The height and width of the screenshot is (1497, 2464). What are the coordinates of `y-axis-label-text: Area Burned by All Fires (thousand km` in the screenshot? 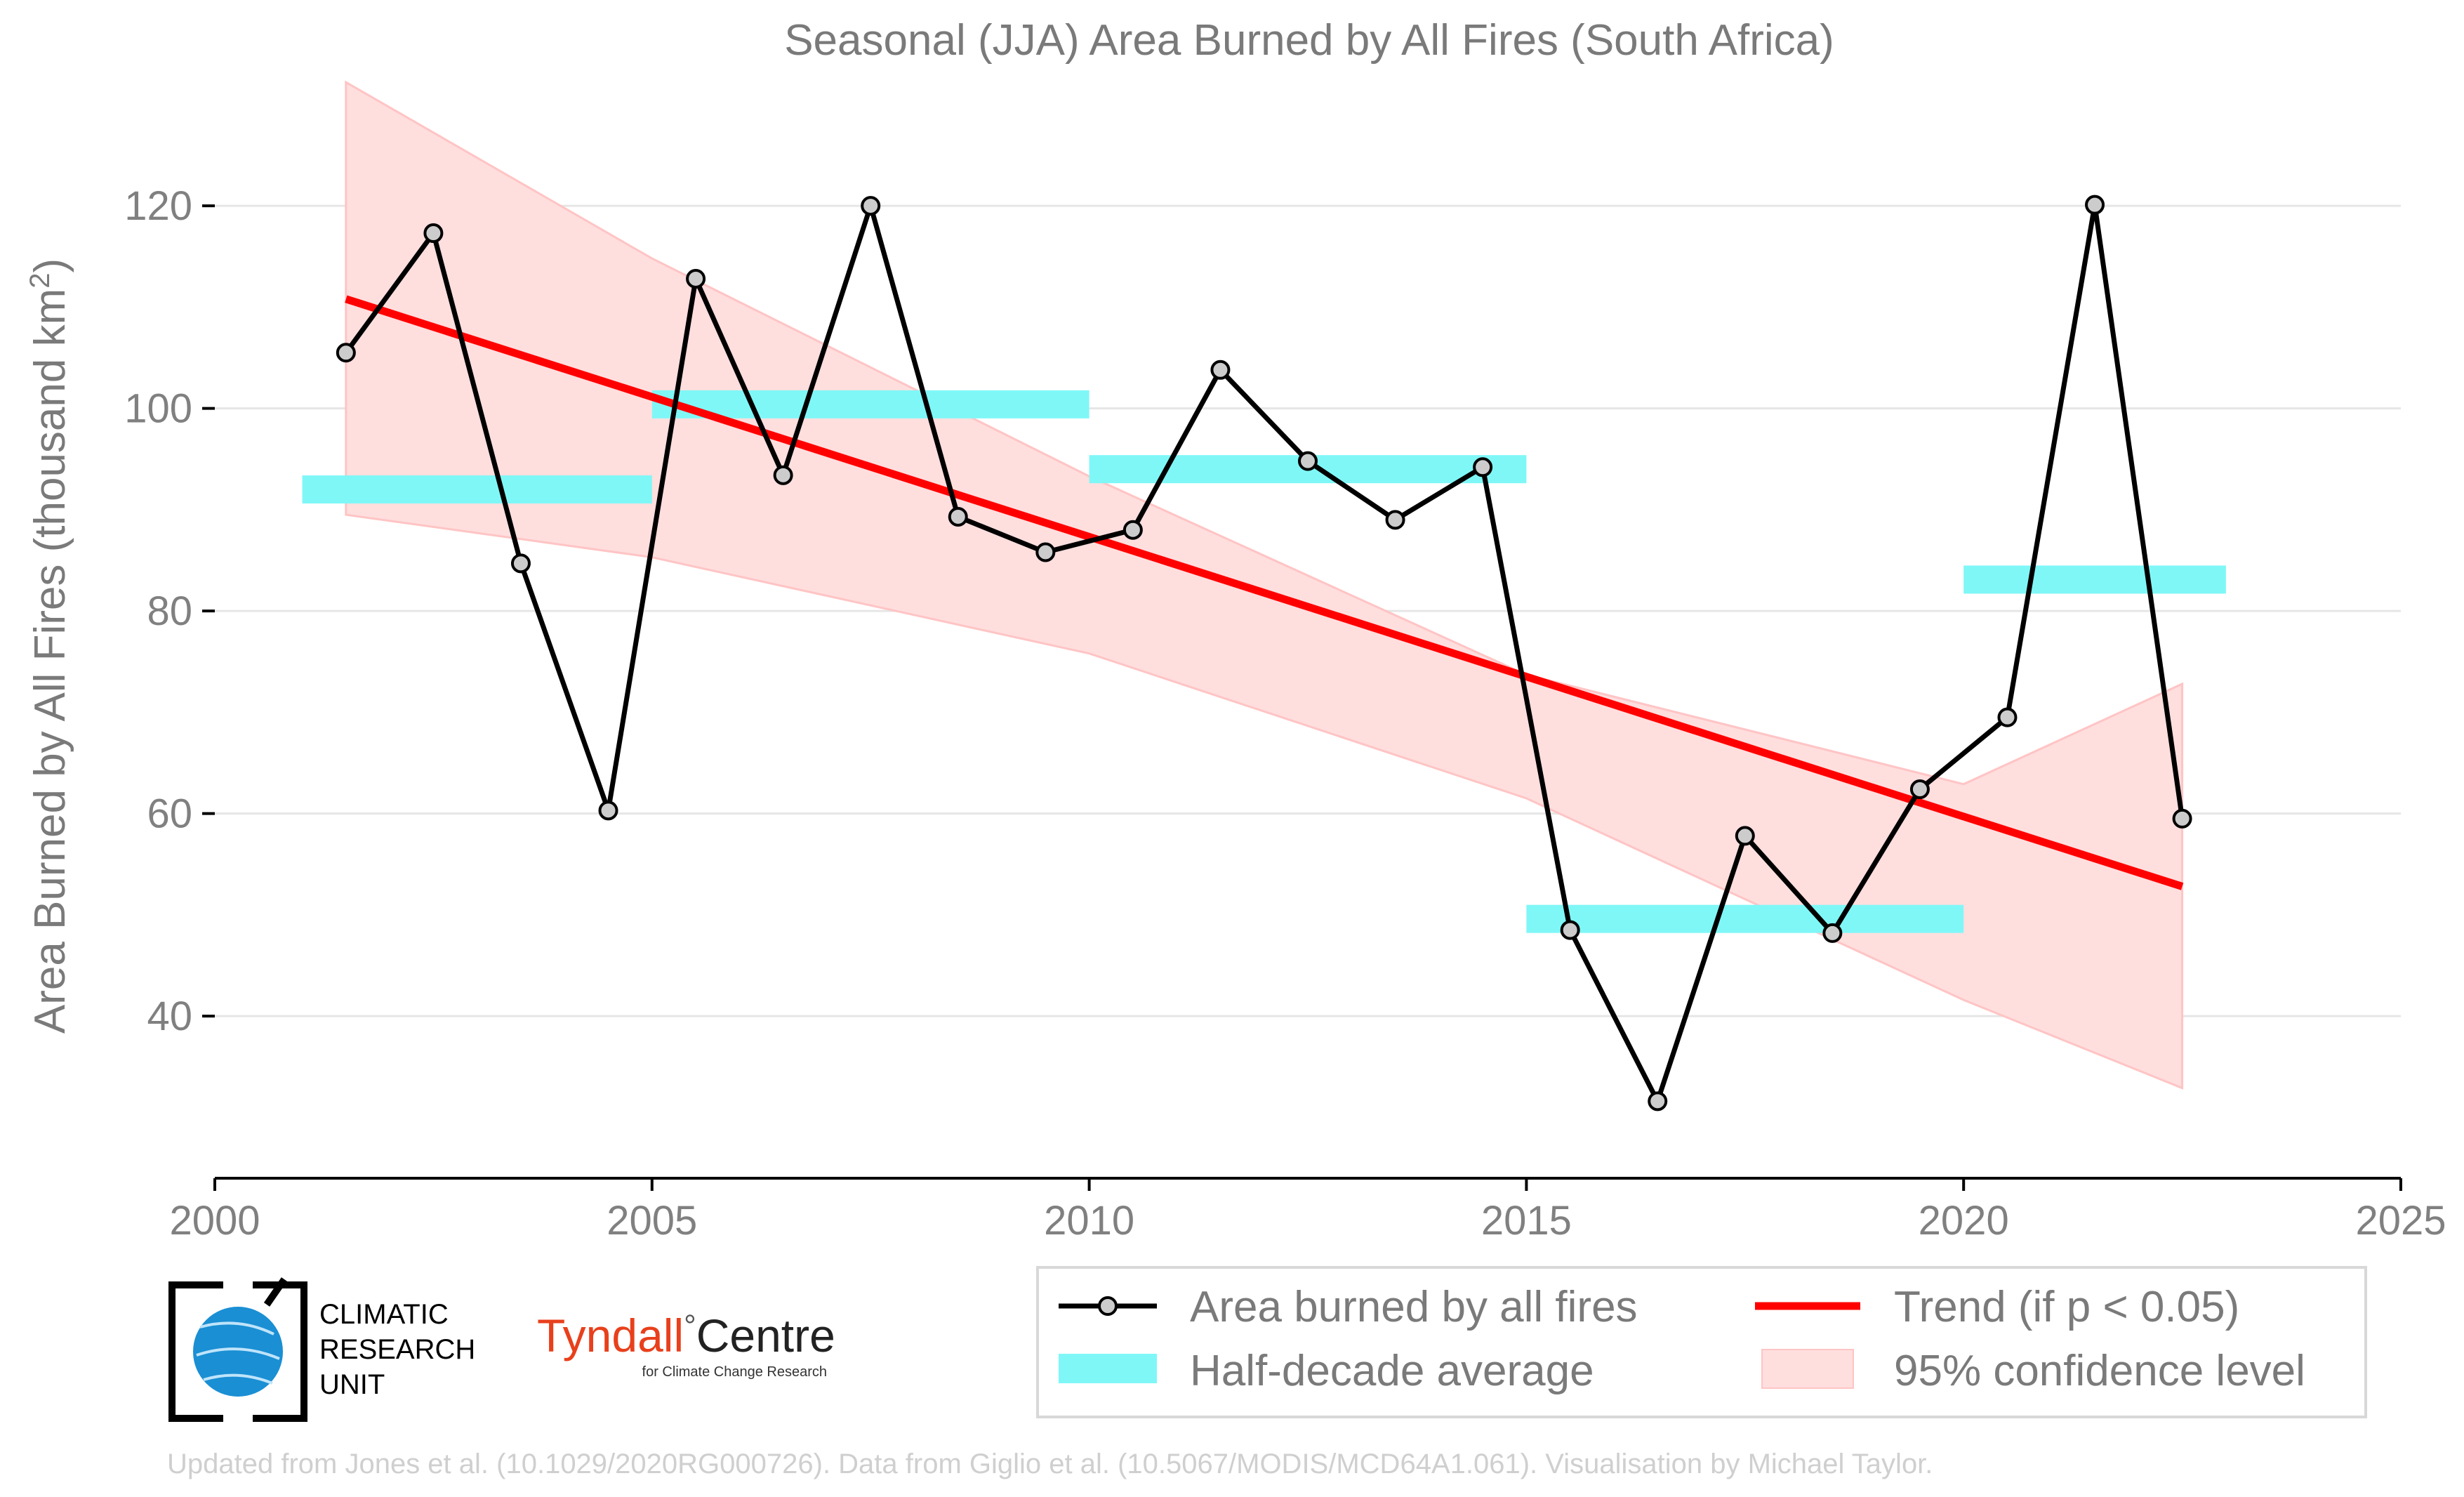 It's located at (50, 661).